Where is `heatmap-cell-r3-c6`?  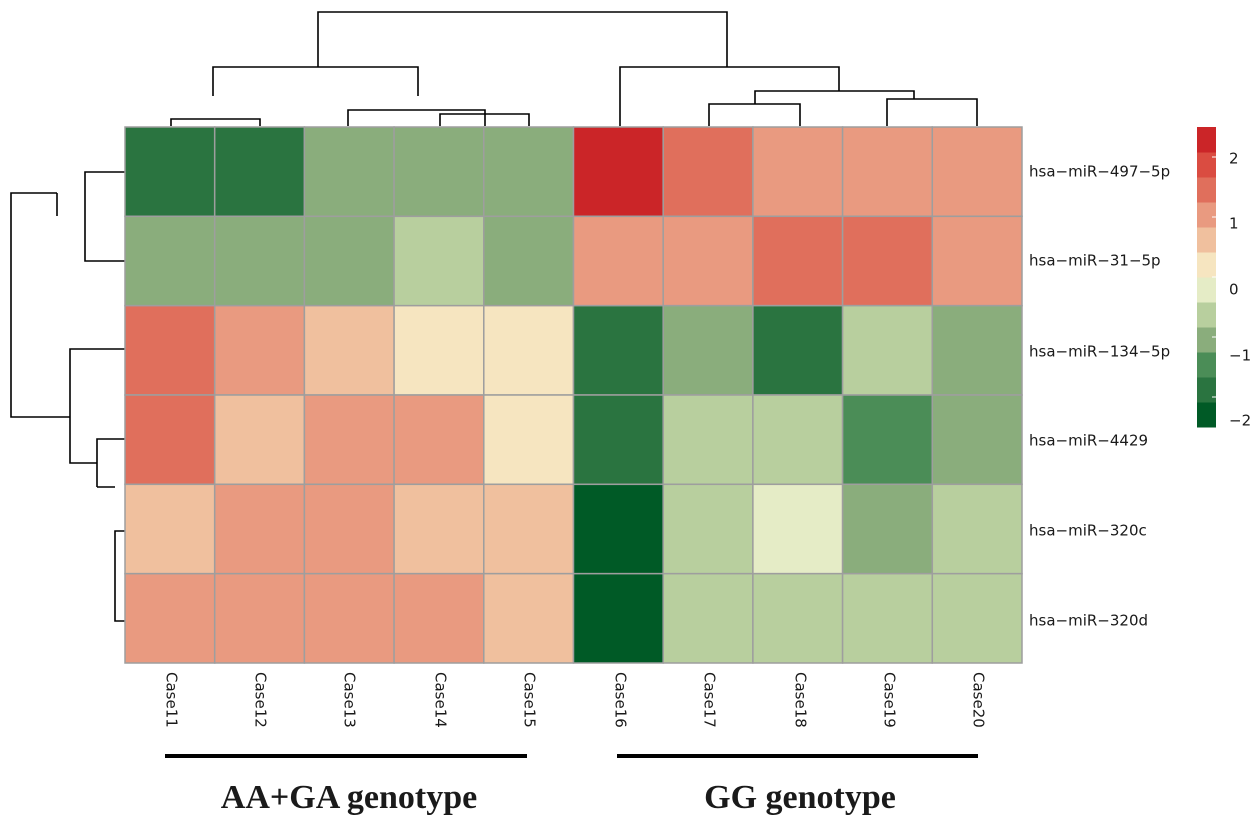
heatmap-cell-r3-c6 is located at coordinates (618, 350).